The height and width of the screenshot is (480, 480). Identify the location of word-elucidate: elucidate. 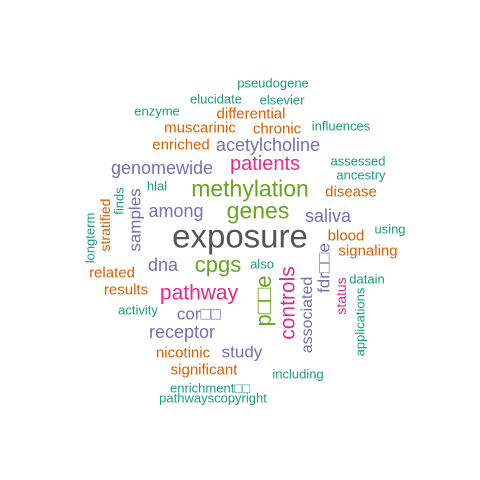
(216, 99).